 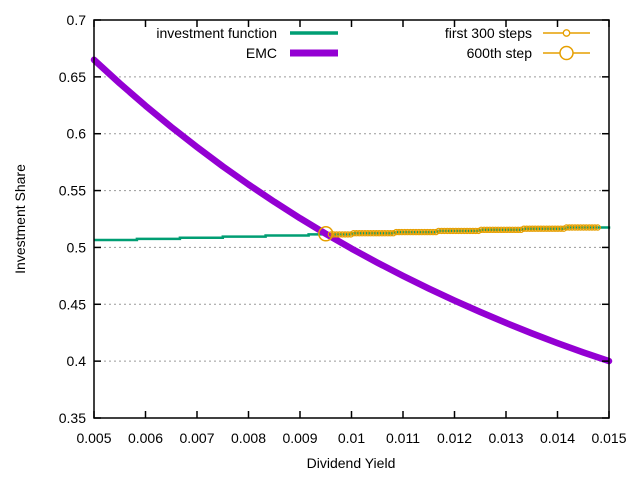 I want to click on x-axis-title: Dividend Yield, so click(x=351, y=463).